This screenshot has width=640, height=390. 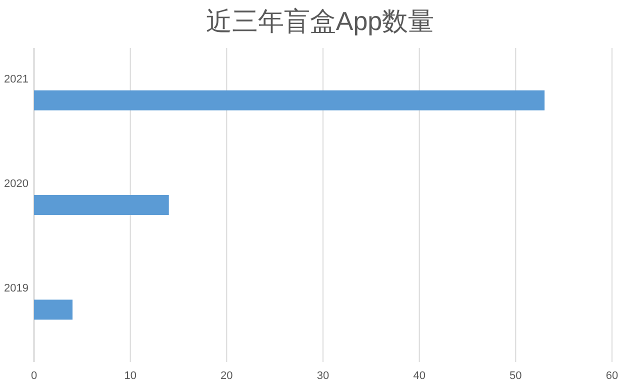 What do you see at coordinates (16, 79) in the screenshot?
I see `y-tick-label: 2021` at bounding box center [16, 79].